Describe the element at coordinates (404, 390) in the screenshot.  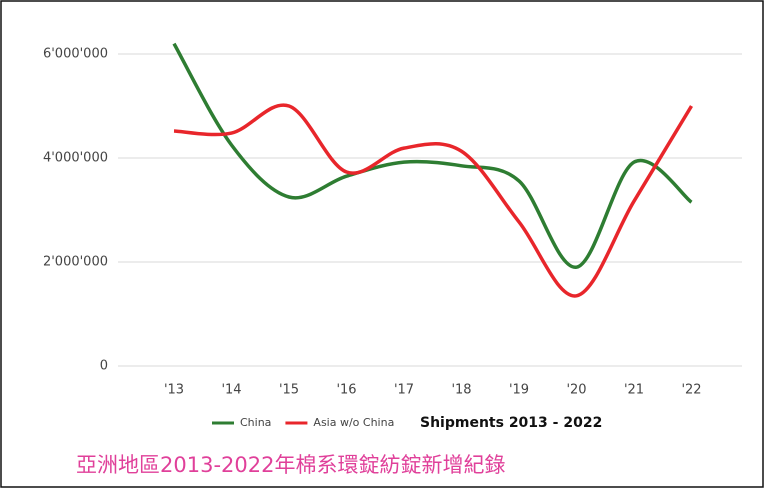
I see `x-tick-label: '17` at that location.